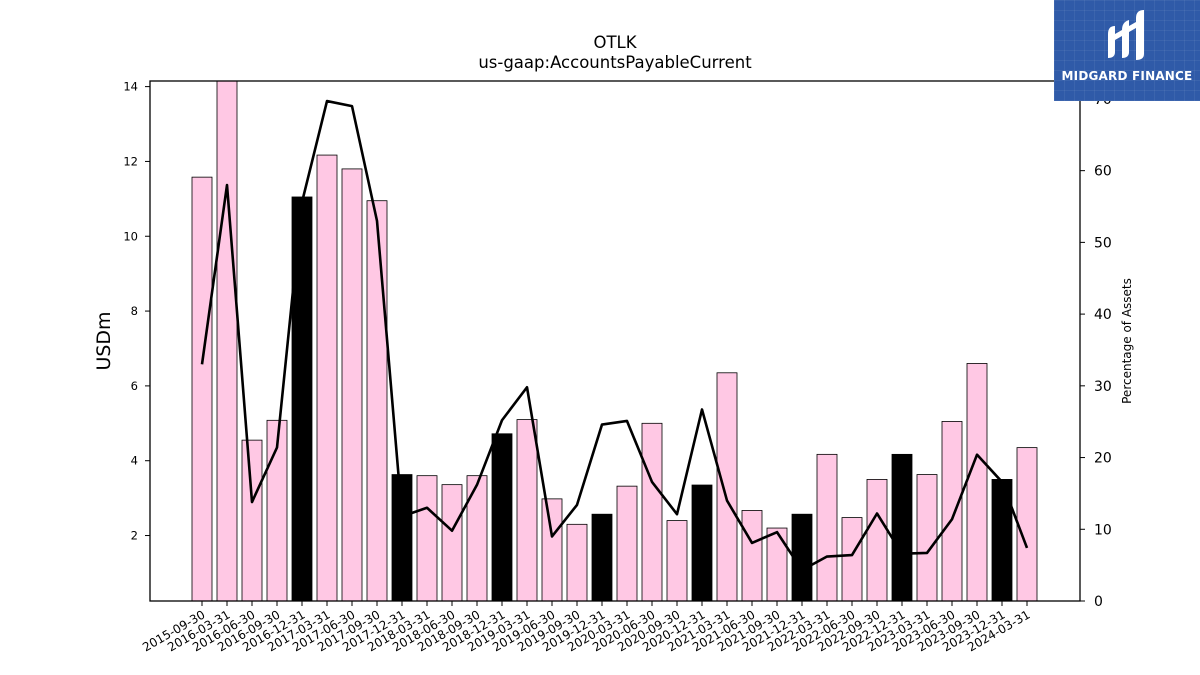 This screenshot has width=1200, height=675. What do you see at coordinates (134, 536) in the screenshot?
I see `y-tick-label: 2` at bounding box center [134, 536].